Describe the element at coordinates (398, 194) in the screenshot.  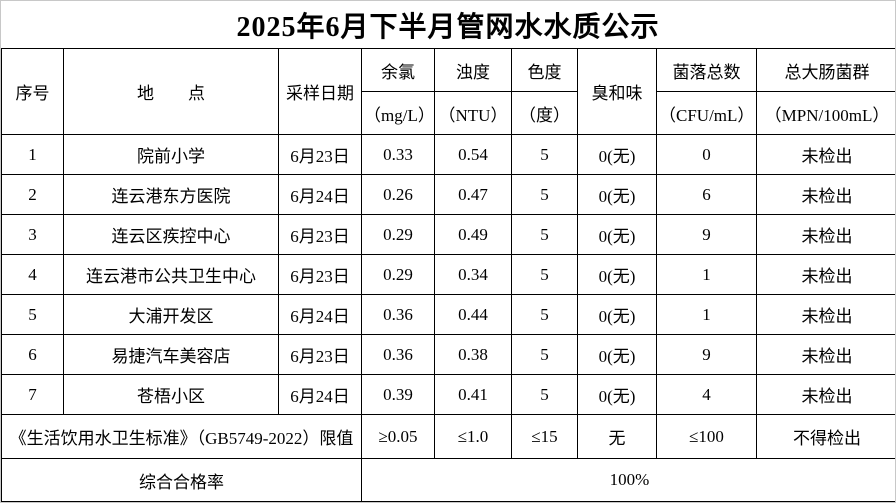
I see `cell-chlorine: 0.26` at that location.